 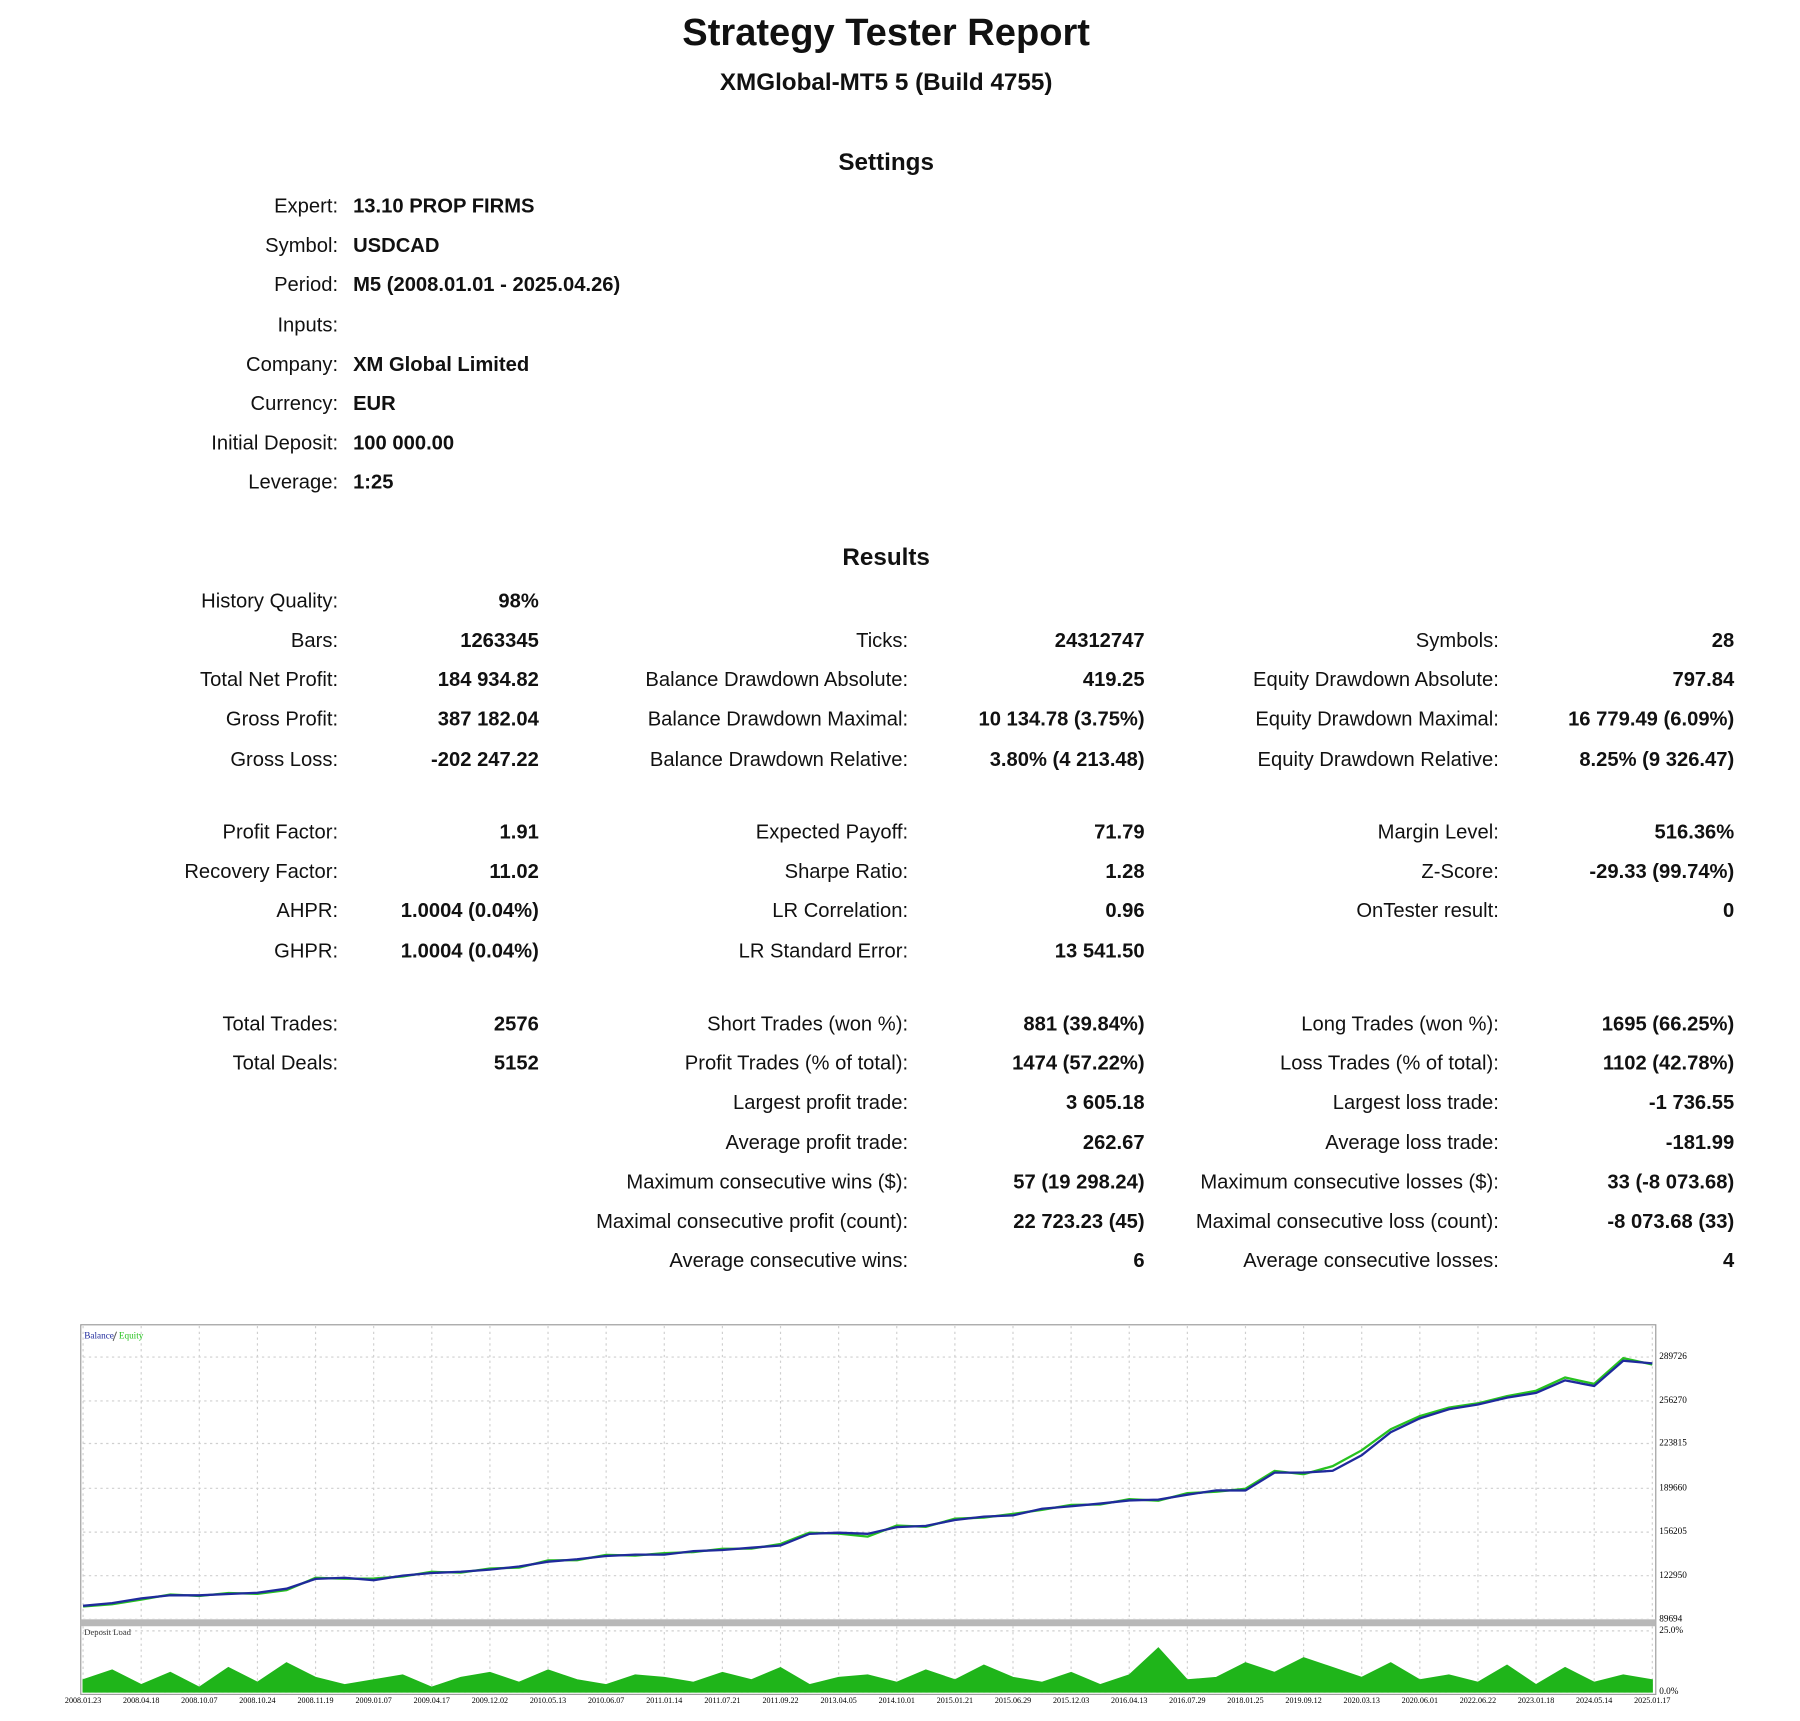 What do you see at coordinates (257, 1700) in the screenshot?
I see `x-tick-label: 2008.10.24` at bounding box center [257, 1700].